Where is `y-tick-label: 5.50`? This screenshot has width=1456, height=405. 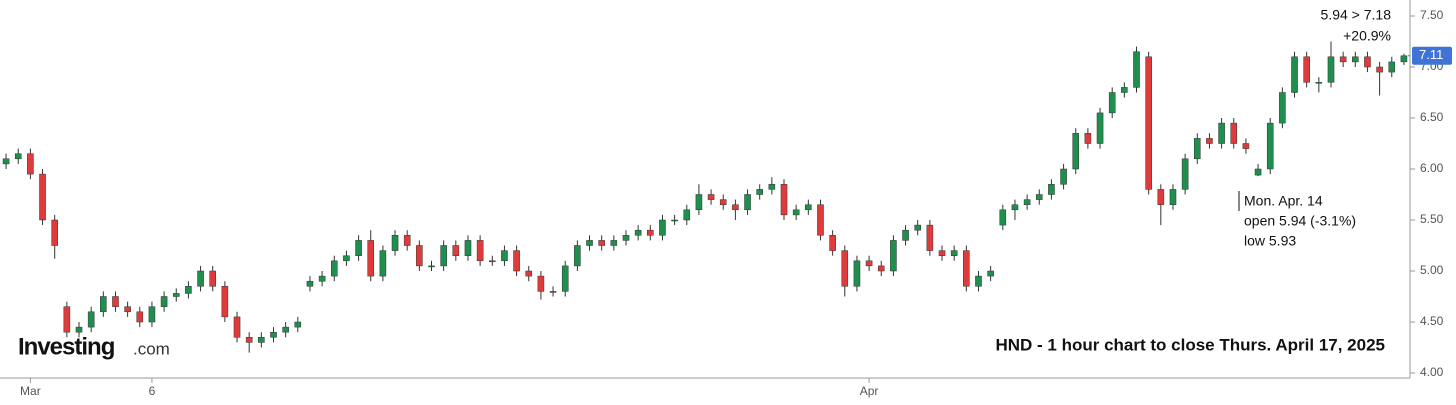 y-tick-label: 5.50 is located at coordinates (1432, 219).